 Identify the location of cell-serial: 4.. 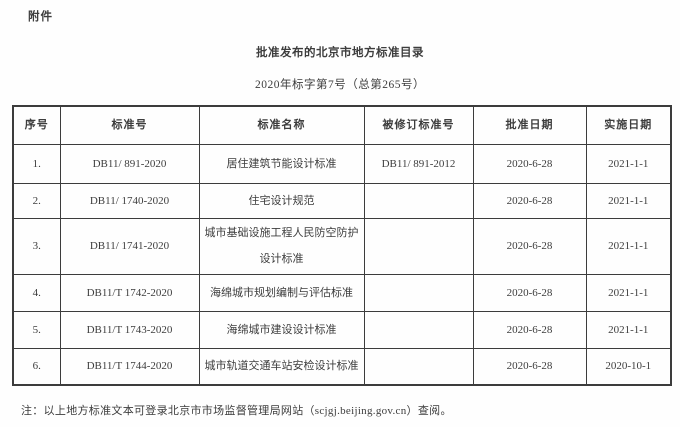
(36, 292).